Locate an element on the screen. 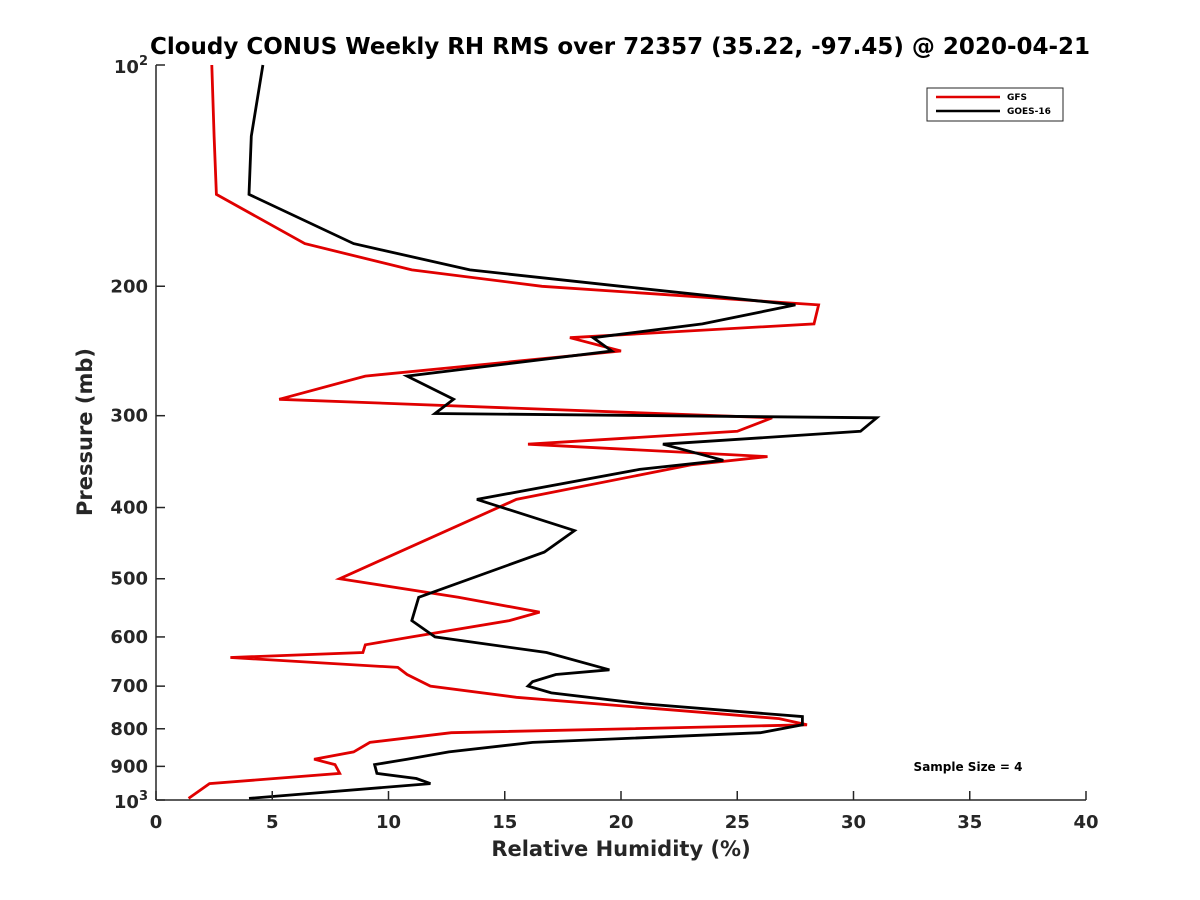  y-tick-exponent: 2 is located at coordinates (143, 61).